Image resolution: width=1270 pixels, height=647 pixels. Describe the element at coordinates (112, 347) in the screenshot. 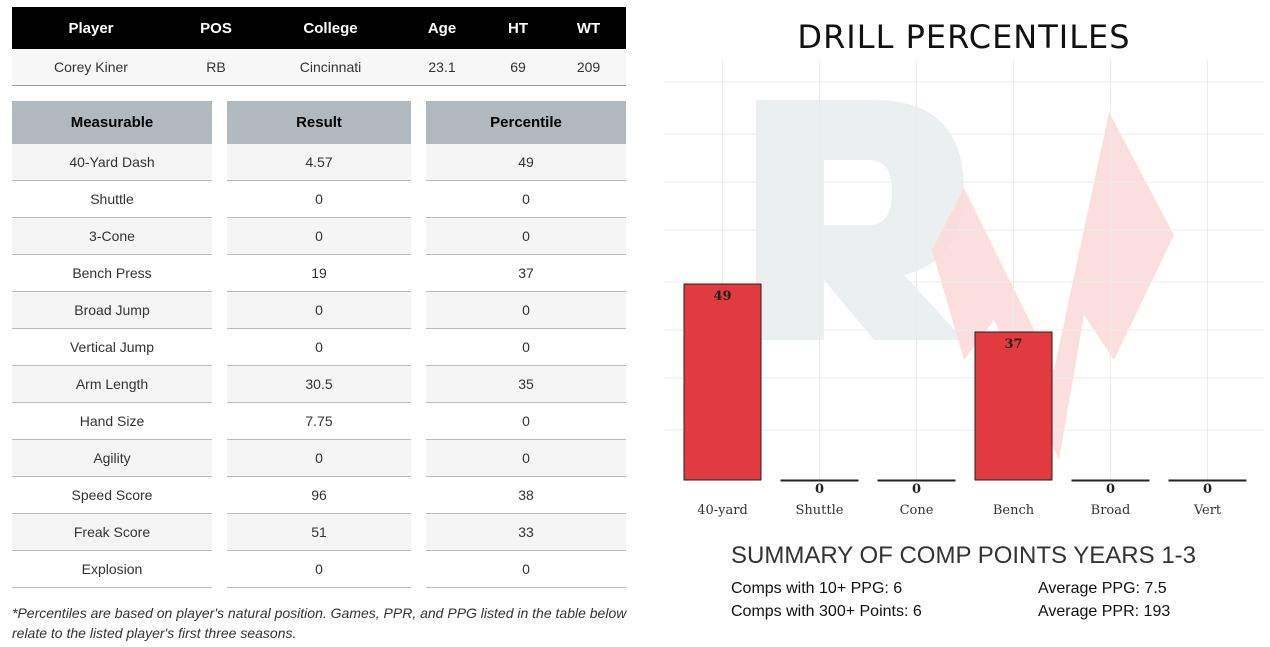

I see `measurable-cell: Vertical Jump` at that location.